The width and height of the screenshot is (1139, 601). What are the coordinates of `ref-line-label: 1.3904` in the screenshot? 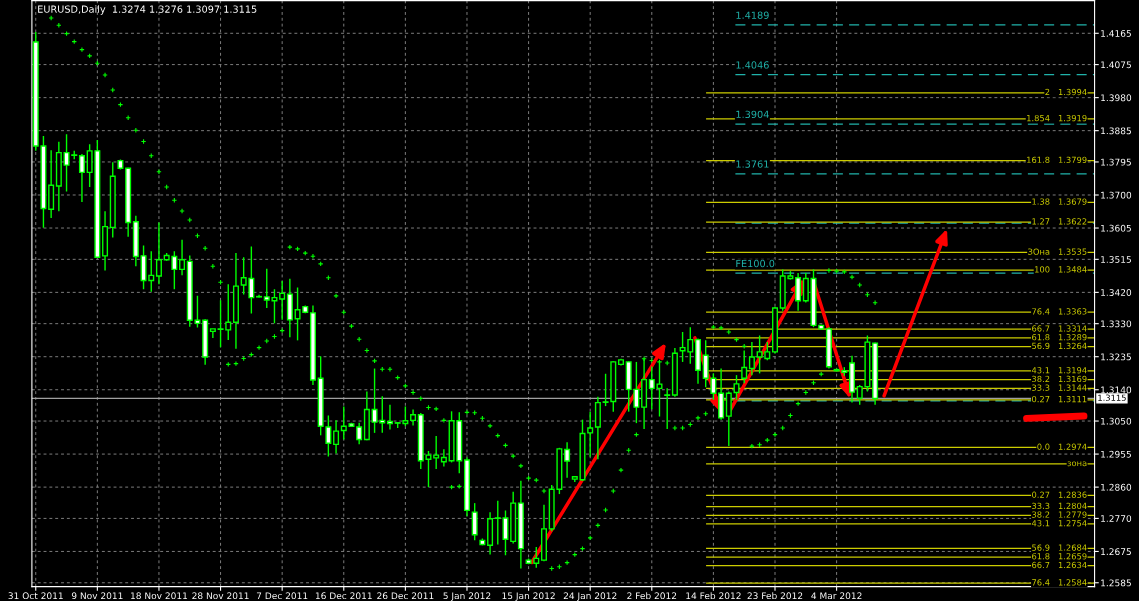 It's located at (752, 114).